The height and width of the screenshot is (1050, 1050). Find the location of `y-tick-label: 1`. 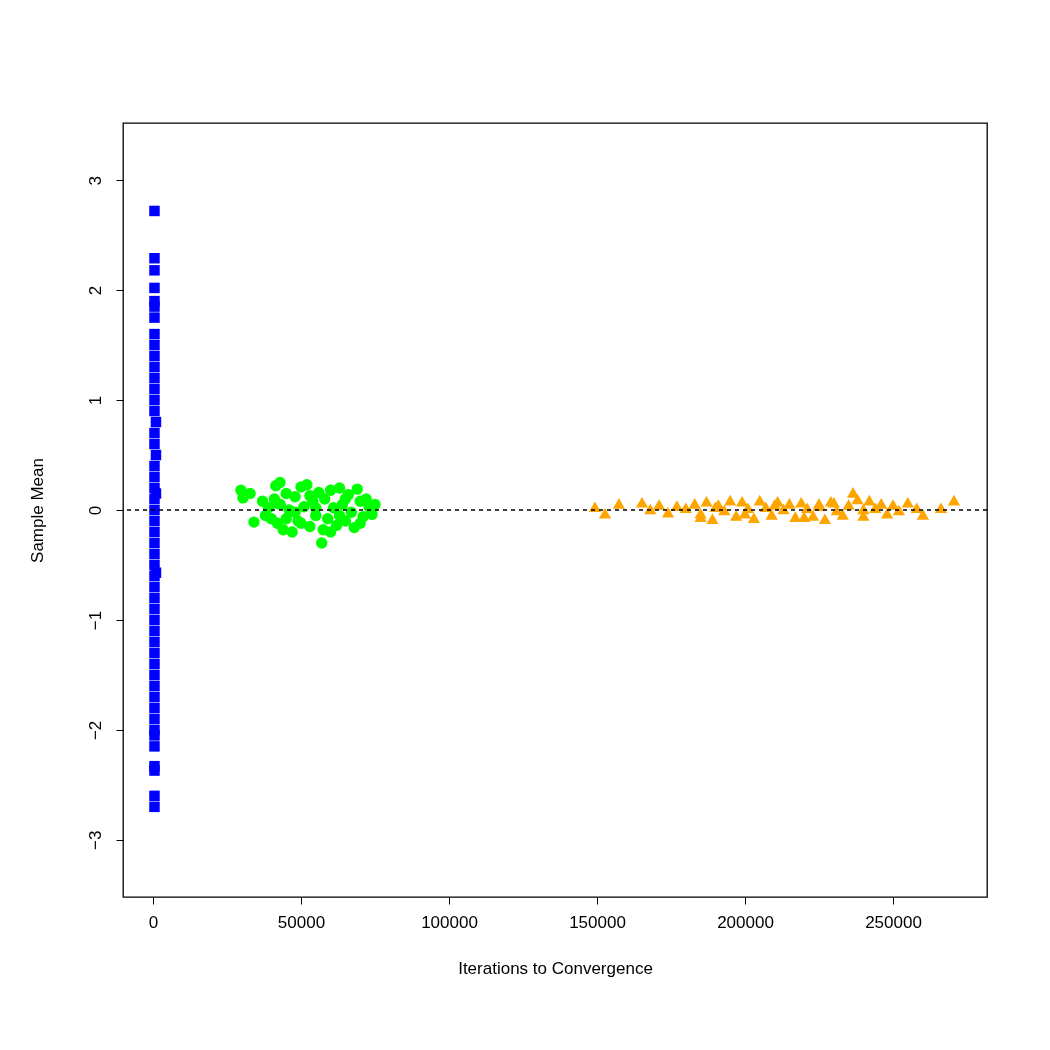

y-tick-label: 1 is located at coordinates (95, 400).